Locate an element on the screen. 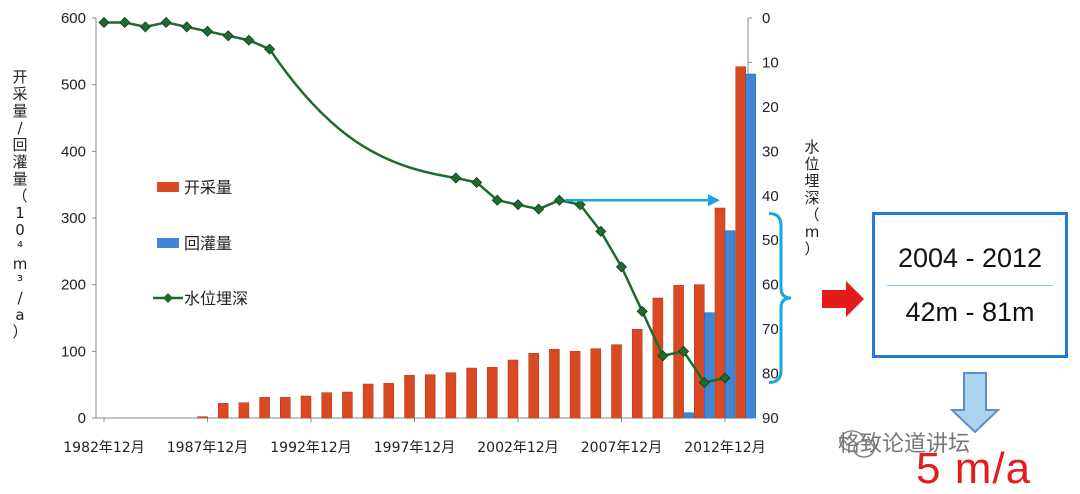 The height and width of the screenshot is (494, 1080). y-left-tick-label: 600 is located at coordinates (73, 18).